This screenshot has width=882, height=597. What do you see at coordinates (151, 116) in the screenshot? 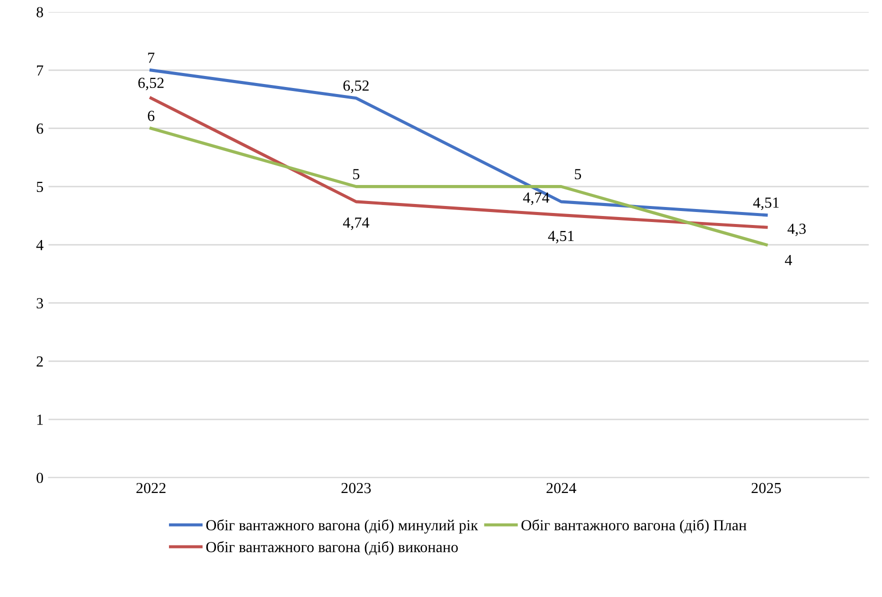
I see `data-label: 6` at bounding box center [151, 116].